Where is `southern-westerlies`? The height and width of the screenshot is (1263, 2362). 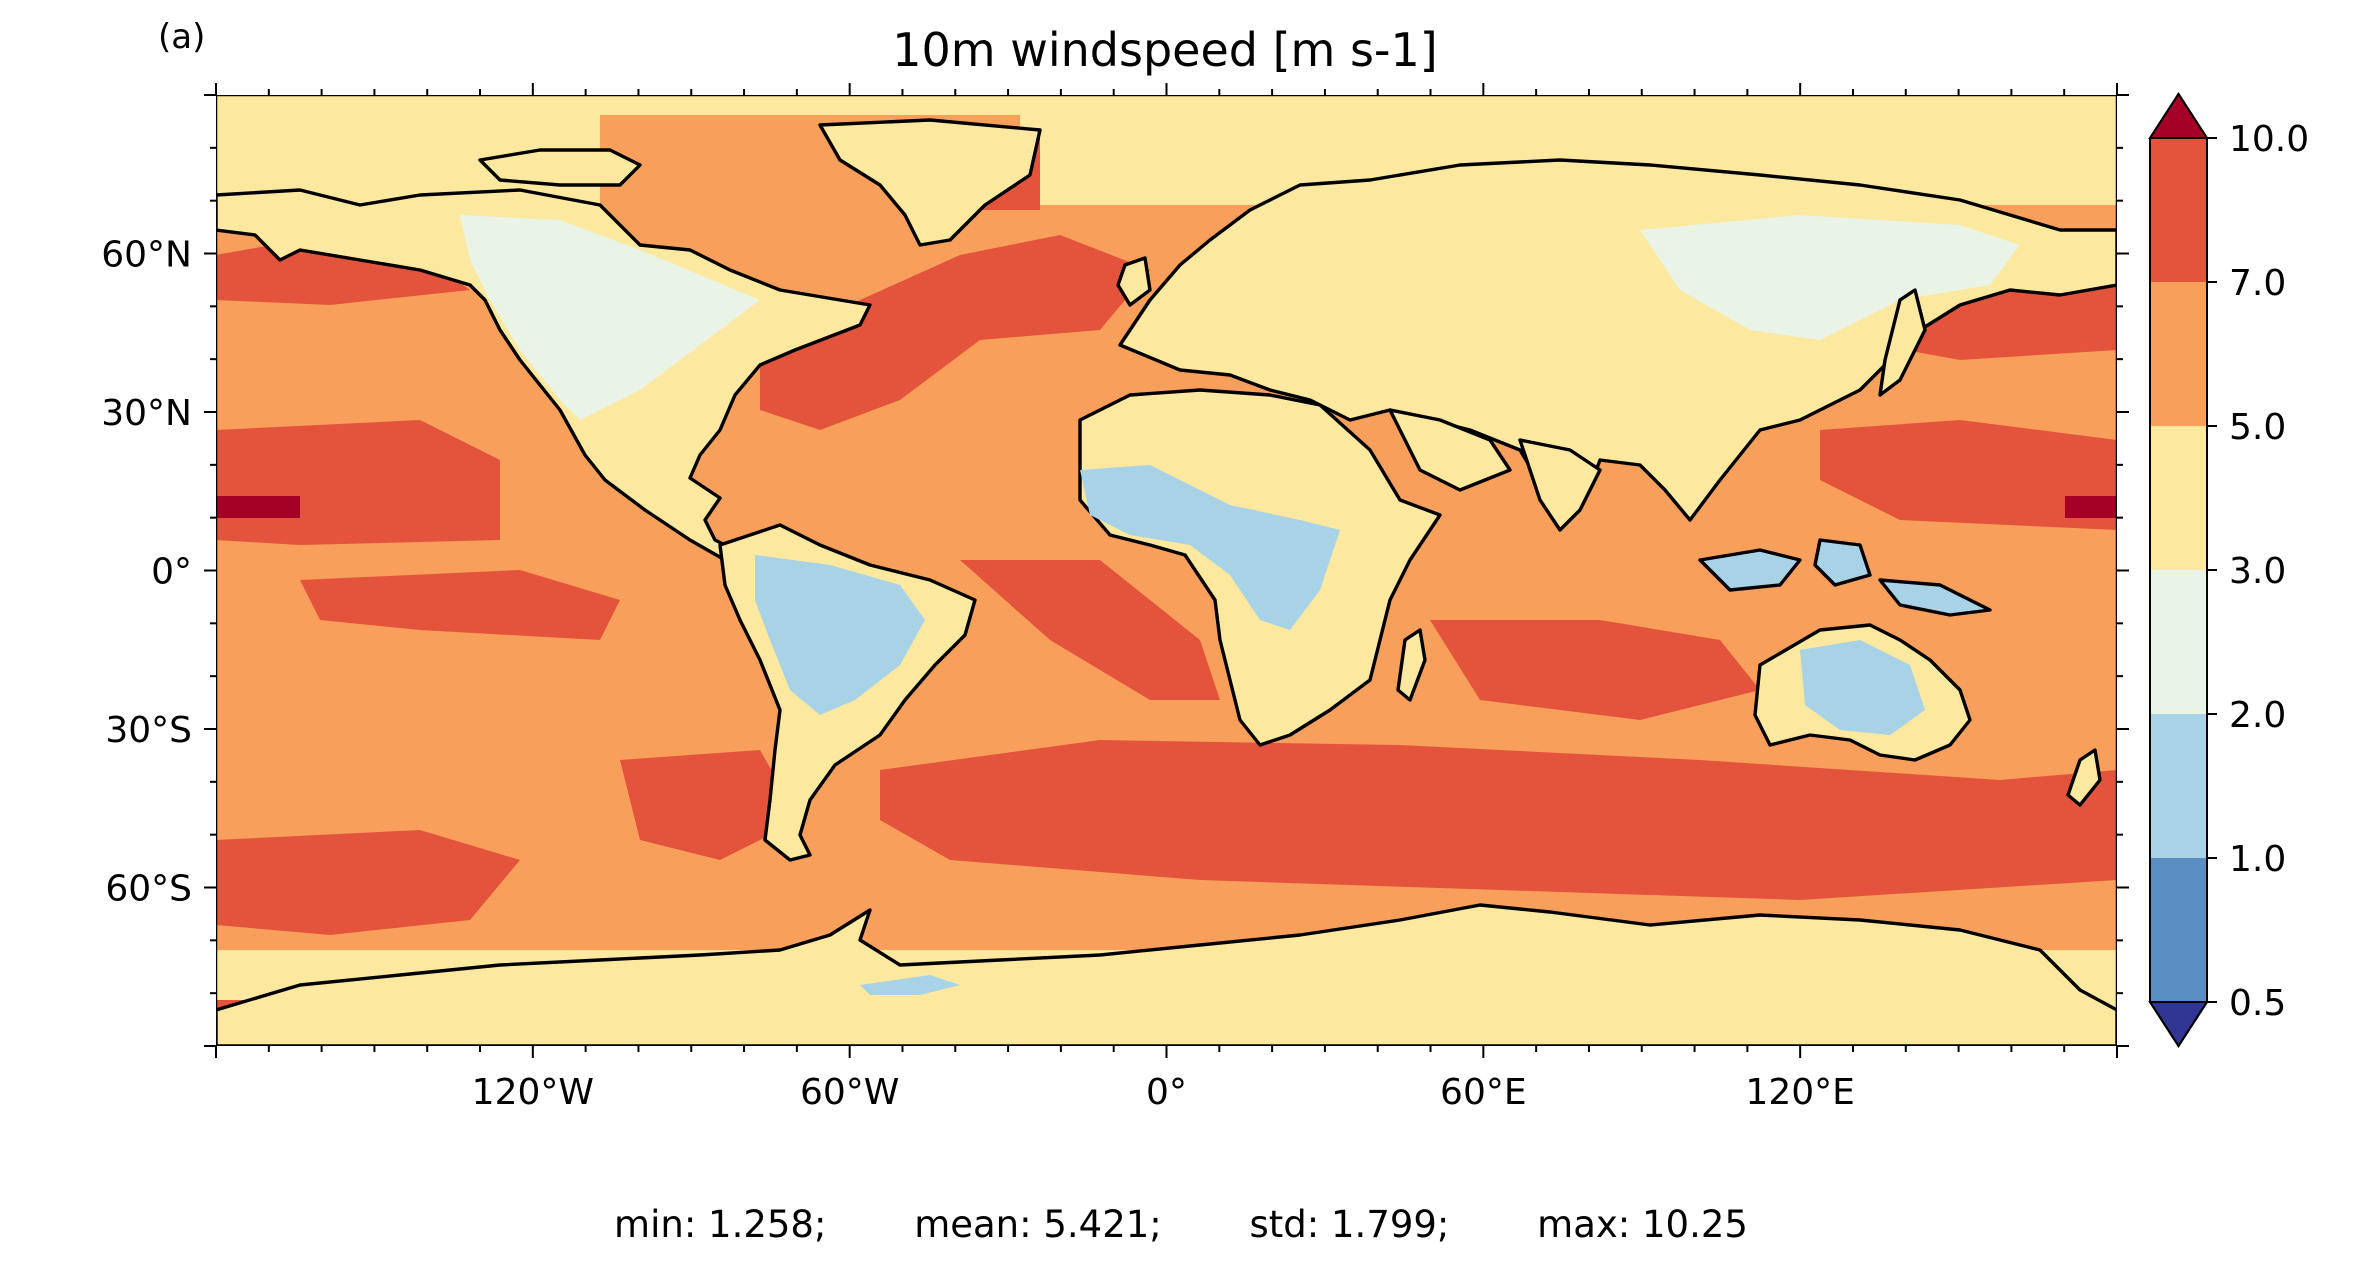
southern-westerlies is located at coordinates (1498, 820).